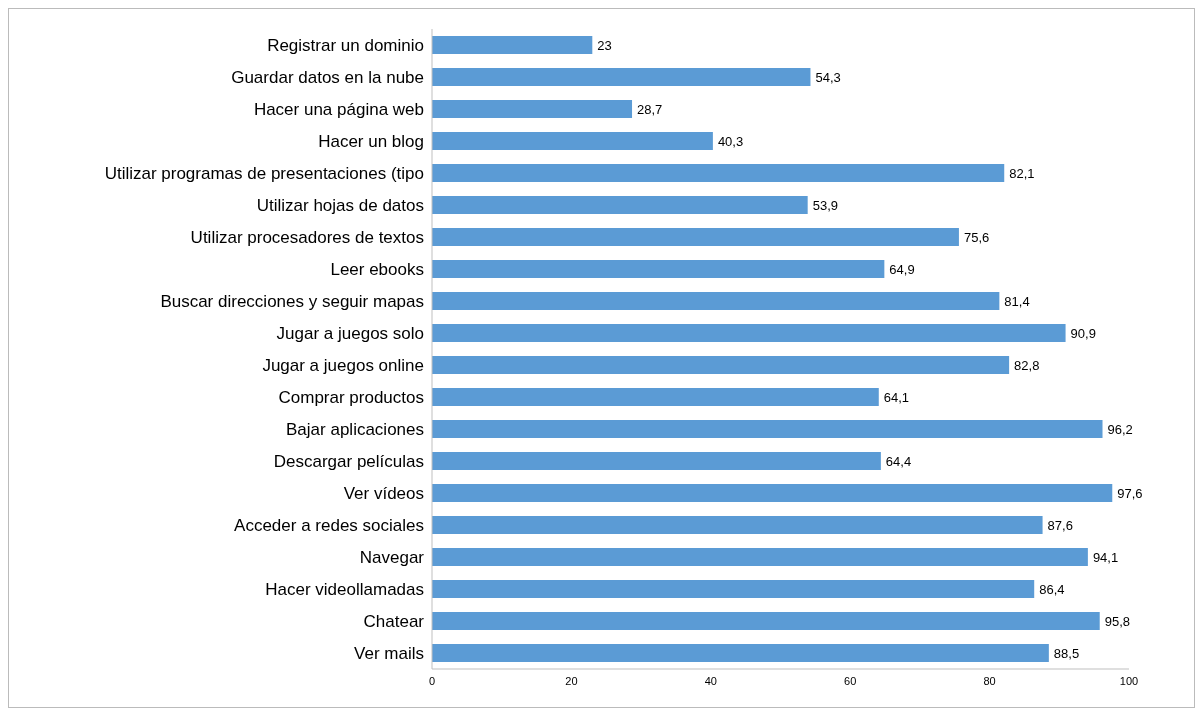  What do you see at coordinates (850, 680) in the screenshot?
I see `x-tick-label: 60` at bounding box center [850, 680].